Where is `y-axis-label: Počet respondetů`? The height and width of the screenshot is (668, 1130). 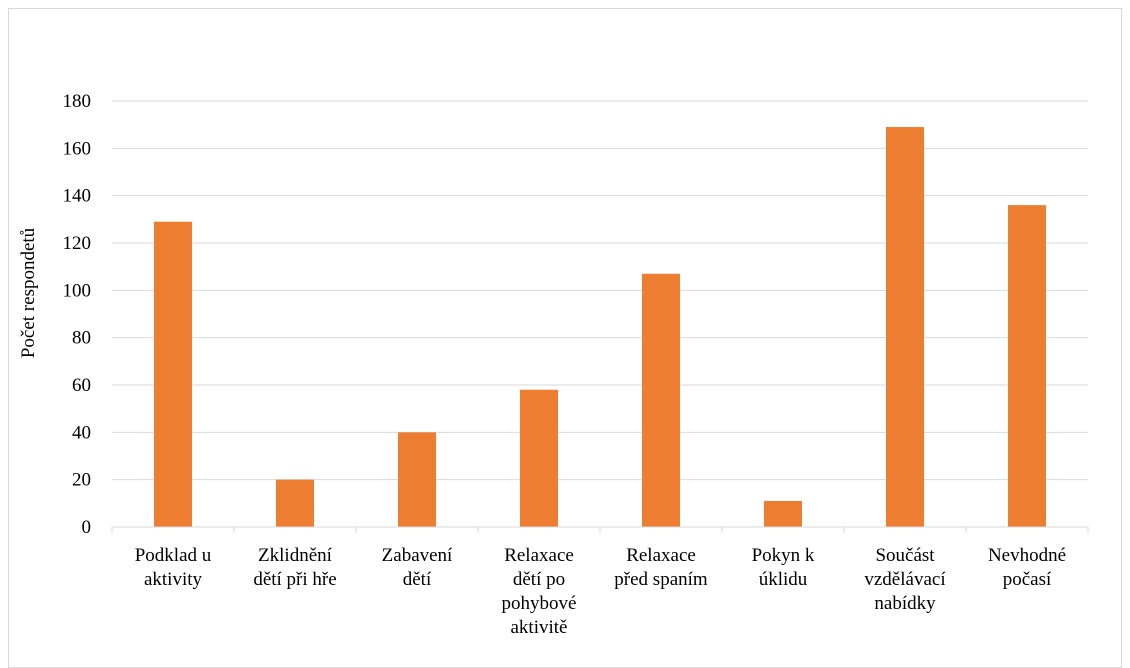
y-axis-label: Počet respondetů is located at coordinates (28, 292).